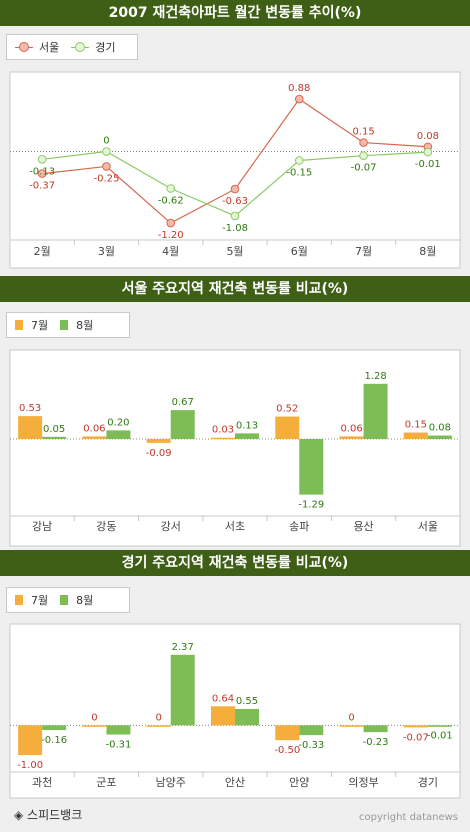  What do you see at coordinates (42, 186) in the screenshot?
I see `data-label: -0.37` at bounding box center [42, 186].